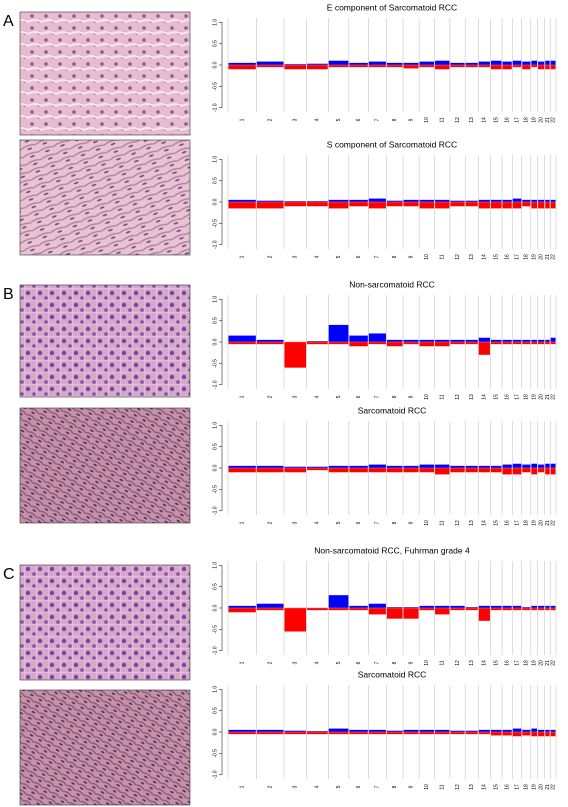 This screenshot has width=568, height=807. I want to click on histology-image, so click(105, 341).